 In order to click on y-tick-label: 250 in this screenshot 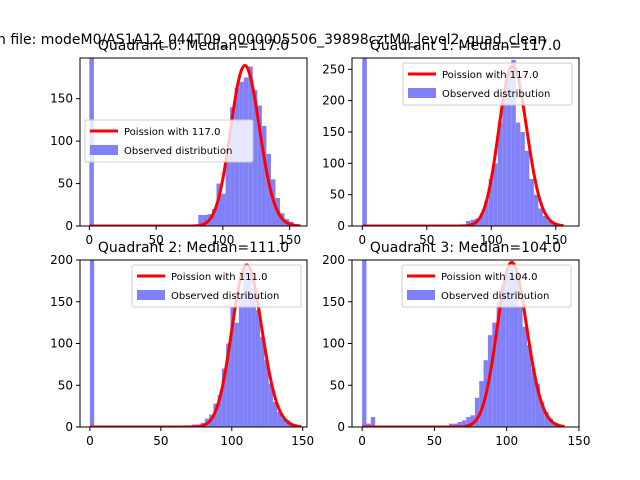, I will do `click(333, 69)`.